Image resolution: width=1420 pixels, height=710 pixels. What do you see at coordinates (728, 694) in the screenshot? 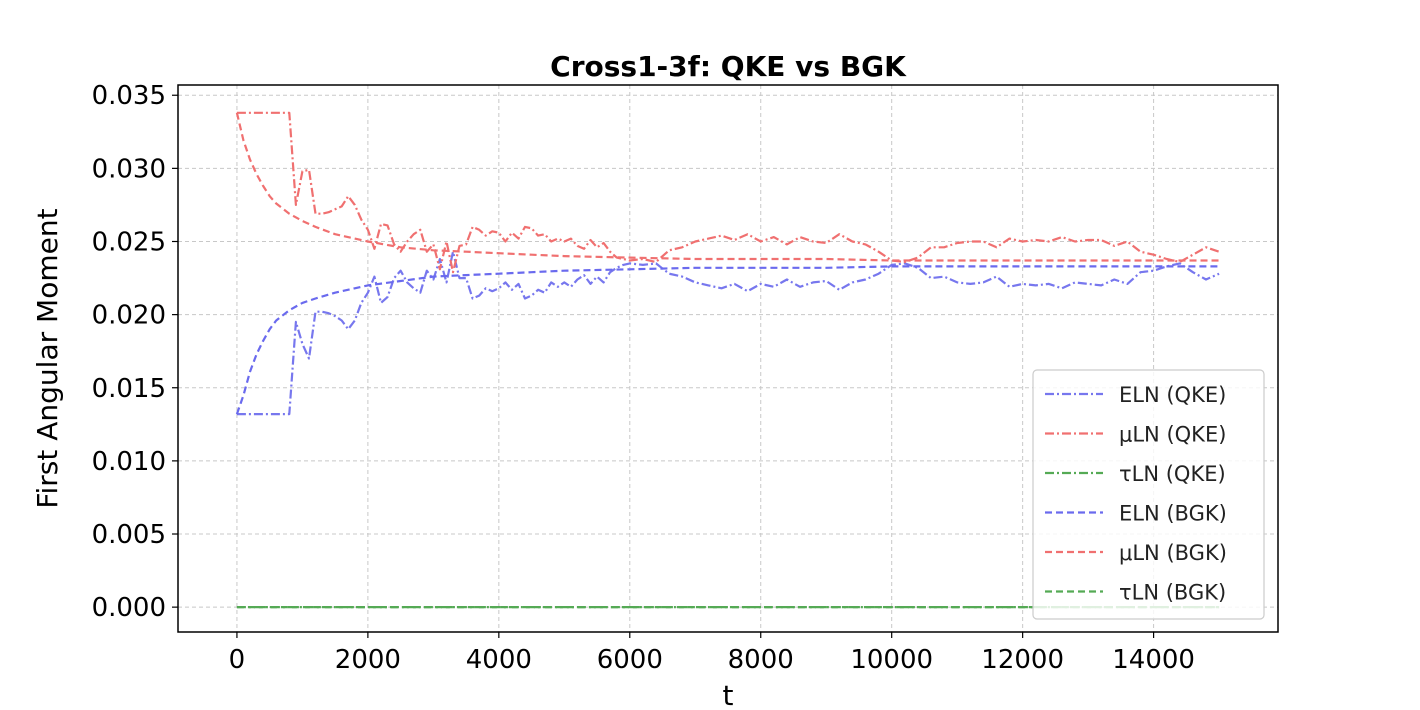
I see `x-axis-label: t` at bounding box center [728, 694].